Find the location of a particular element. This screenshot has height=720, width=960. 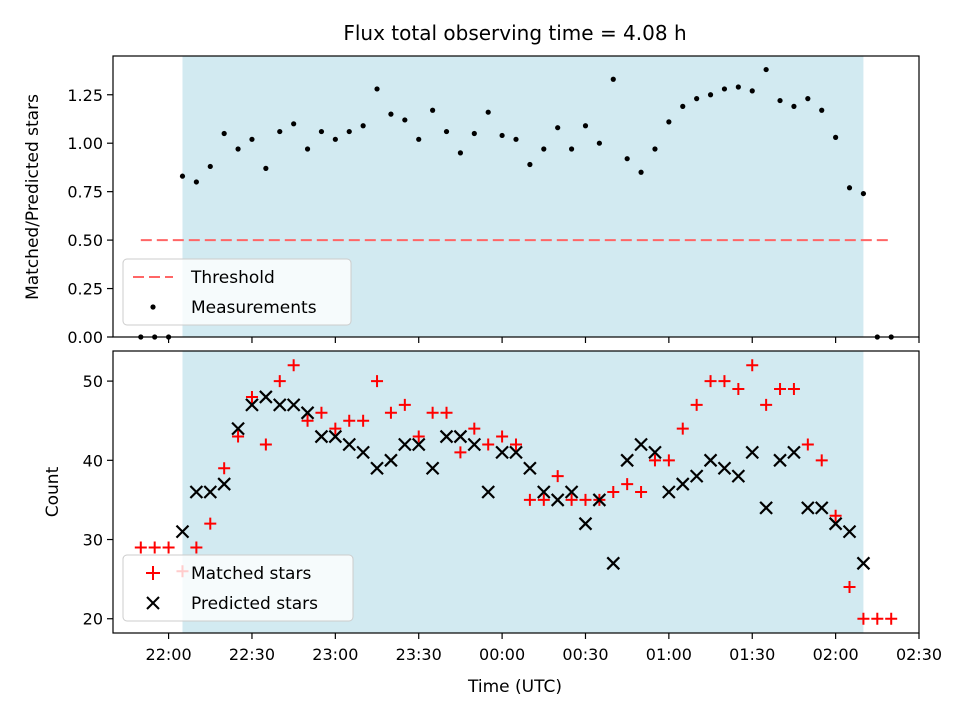

x-axis-label: Time (UTC) is located at coordinates (514, 687).